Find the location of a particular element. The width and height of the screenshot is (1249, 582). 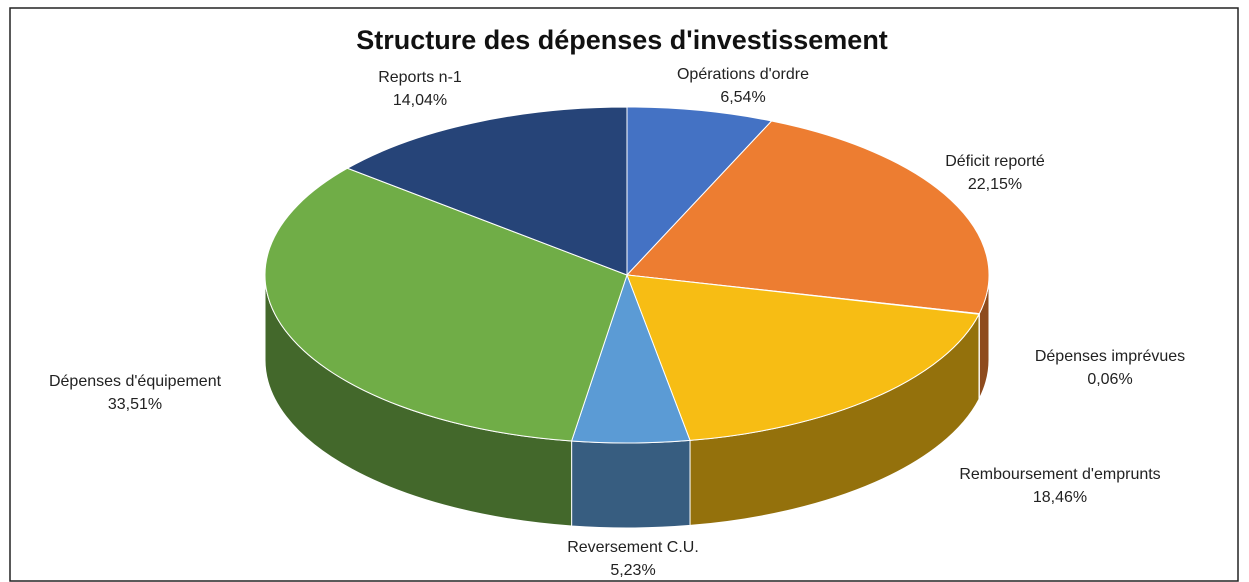

slice-value-label: 5,23% is located at coordinates (632, 570).